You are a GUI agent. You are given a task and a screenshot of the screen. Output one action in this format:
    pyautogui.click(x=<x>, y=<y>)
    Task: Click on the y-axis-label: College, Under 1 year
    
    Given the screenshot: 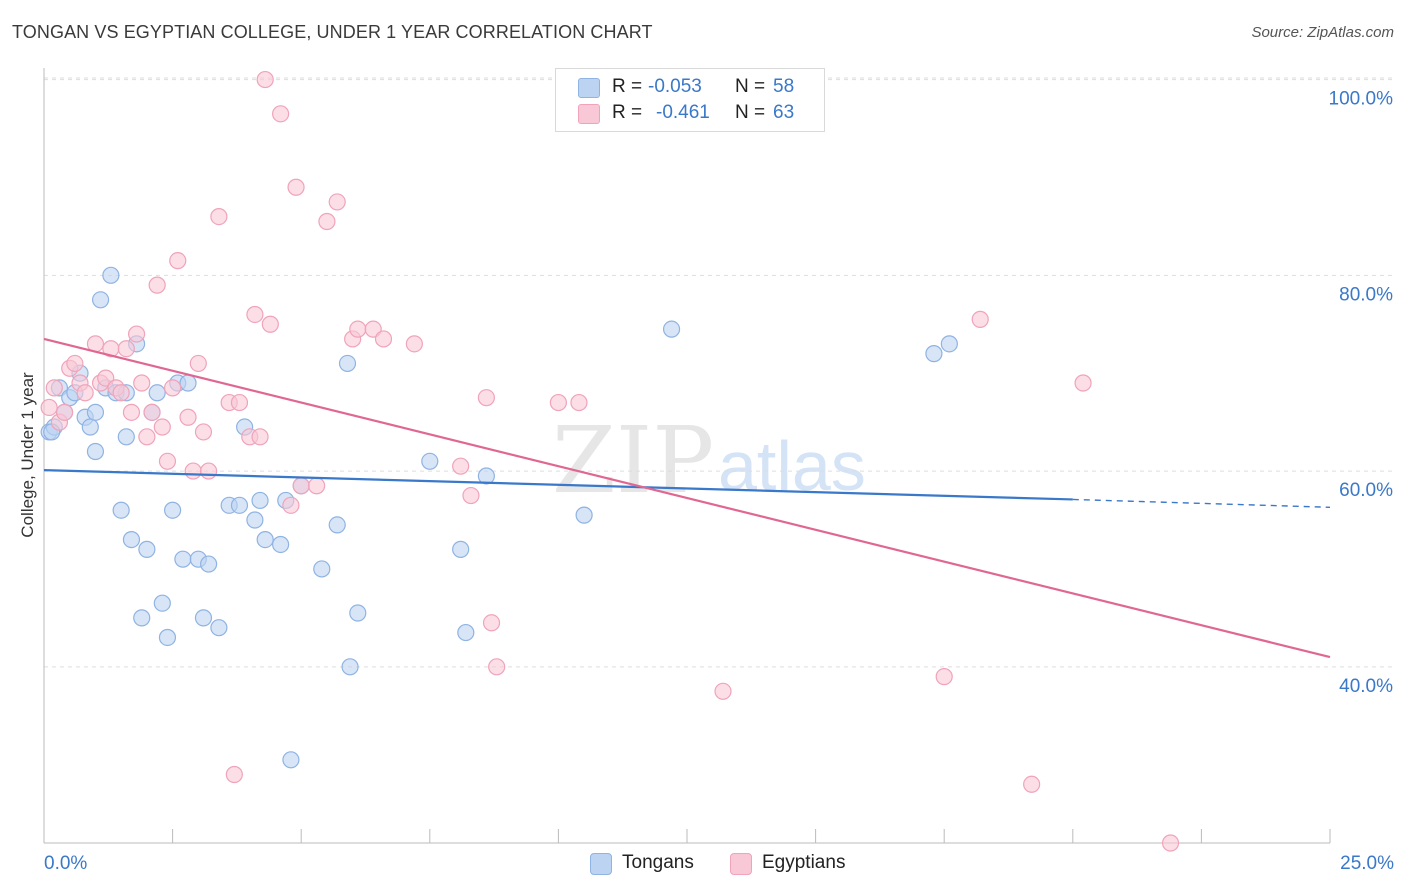 What is the action you would take?
    pyautogui.click(x=27, y=455)
    